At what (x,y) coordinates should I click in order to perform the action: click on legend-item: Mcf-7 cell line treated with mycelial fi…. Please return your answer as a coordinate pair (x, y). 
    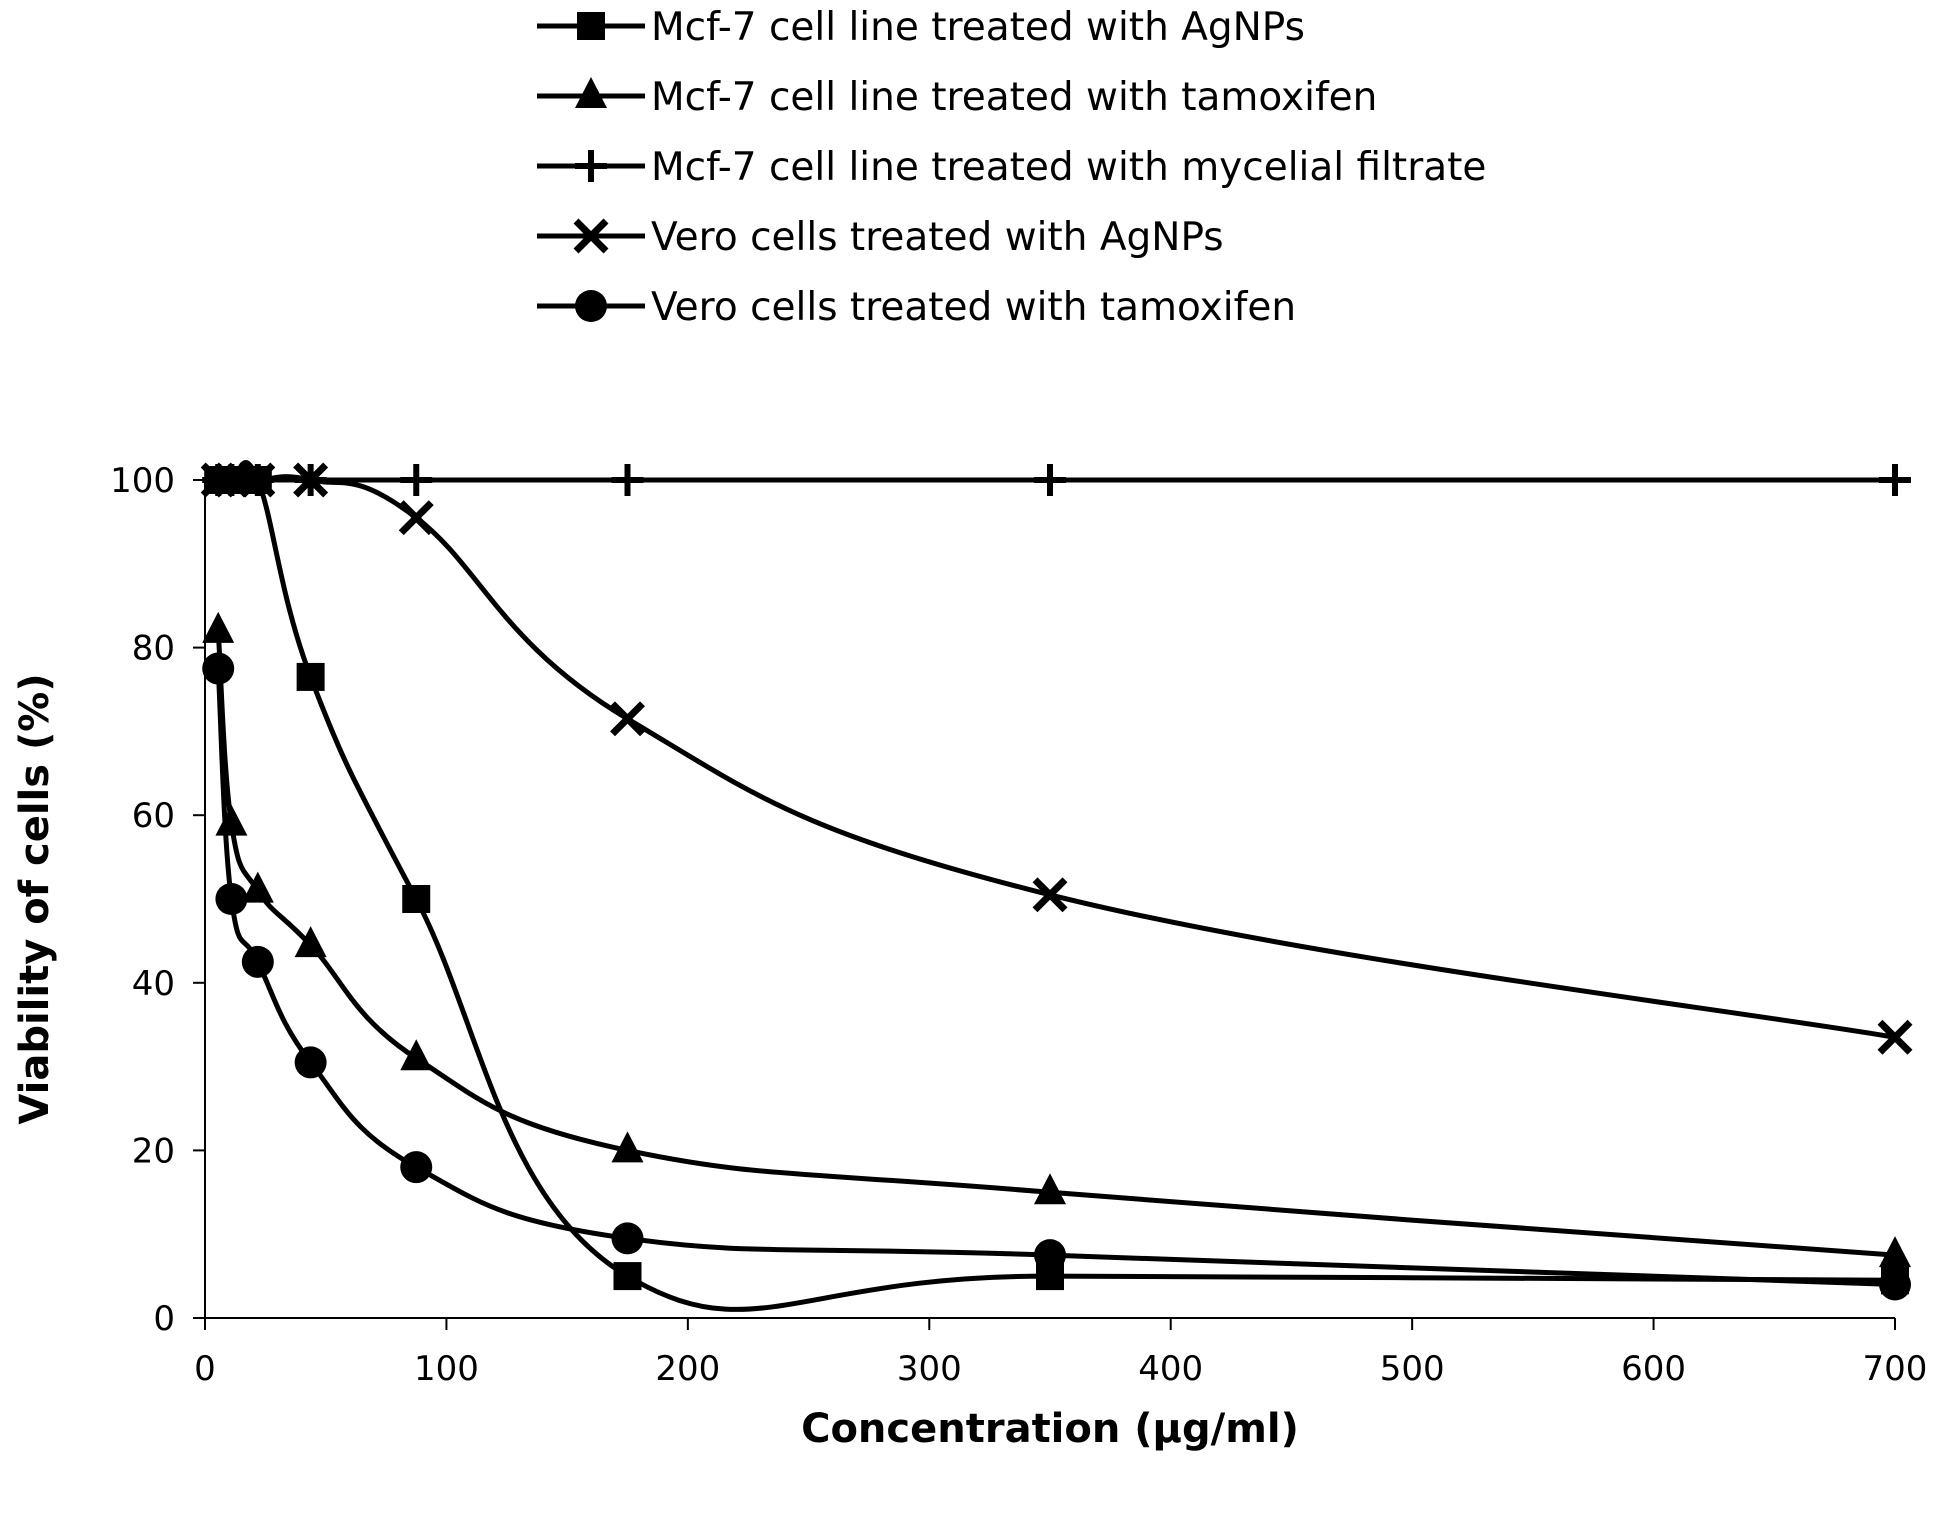
    Looking at the image, I should click on (1011, 167).